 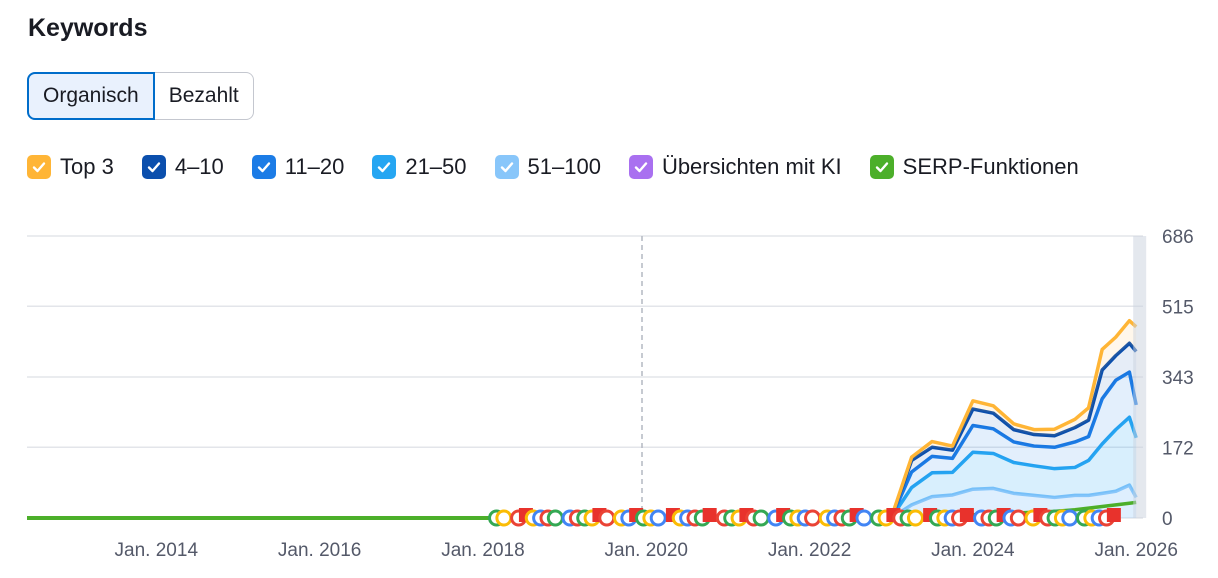 I want to click on legend-serp-features: SERP-Funktionen, so click(x=974, y=167).